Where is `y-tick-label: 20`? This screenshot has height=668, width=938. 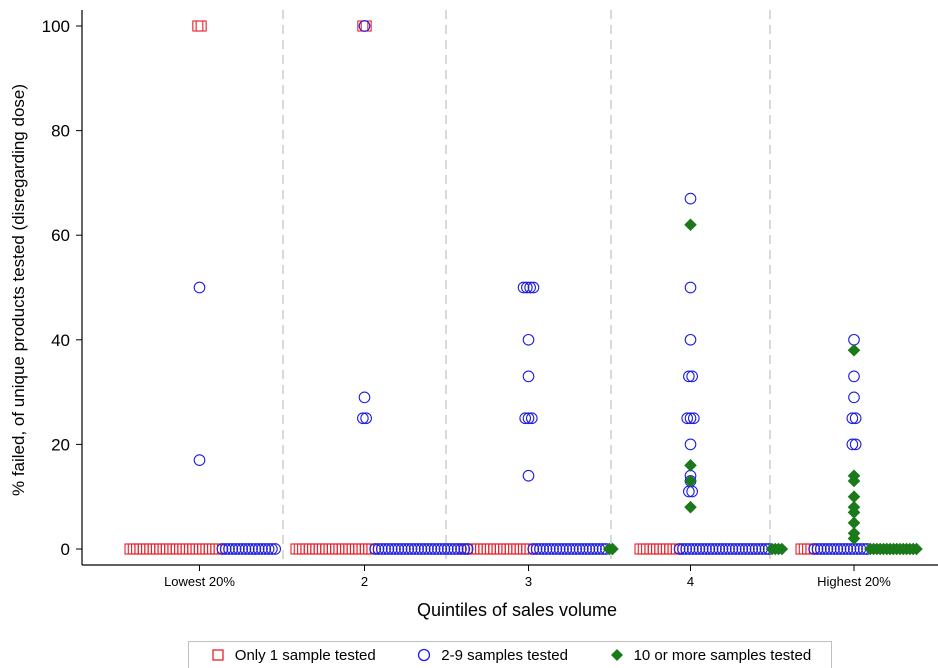
y-tick-label: 20 is located at coordinates (60, 444).